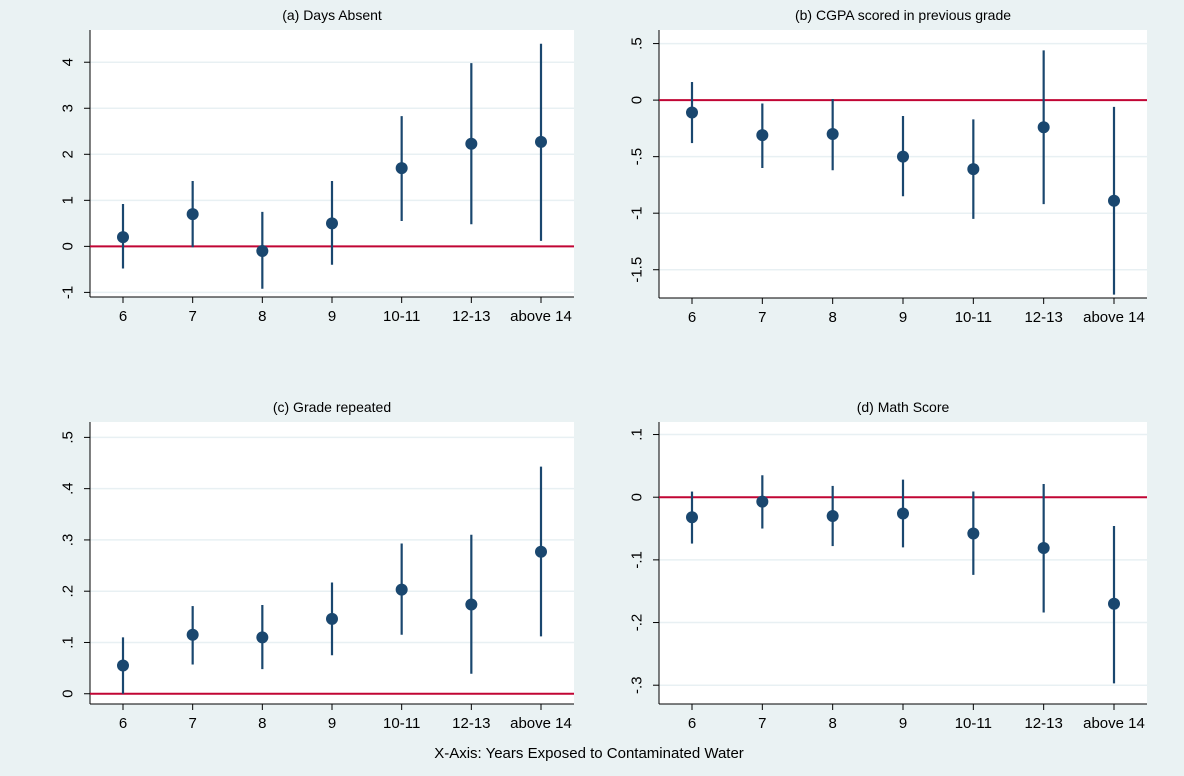  What do you see at coordinates (637, 623) in the screenshot?
I see `y-tick-label: -.2` at bounding box center [637, 623].